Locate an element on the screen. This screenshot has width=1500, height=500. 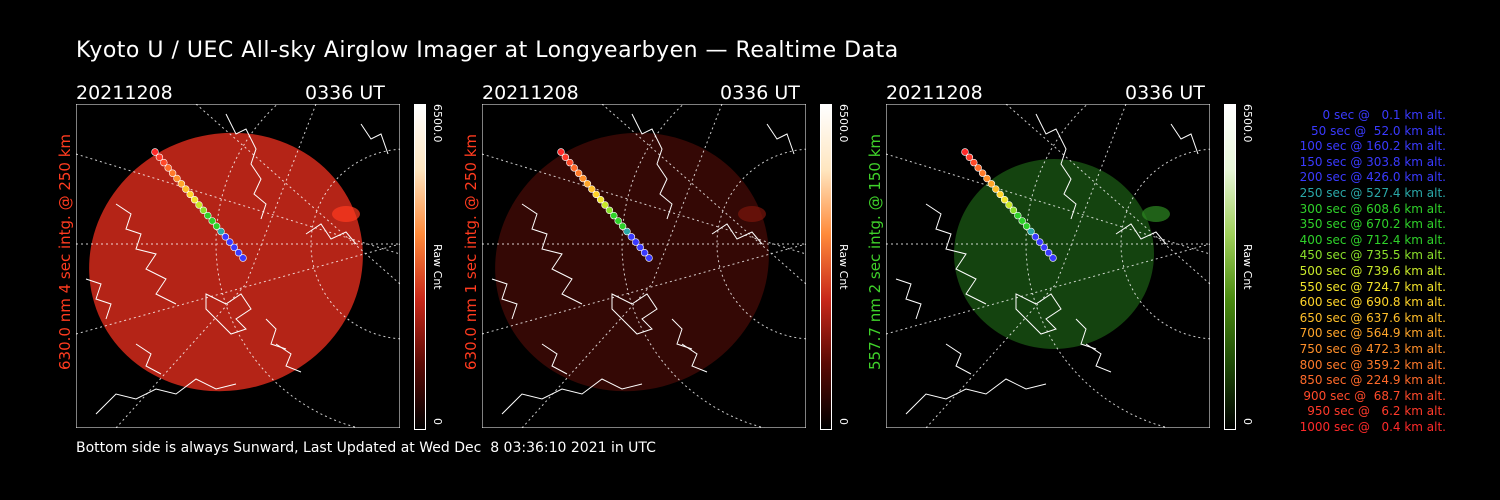
panel-2-cb-unit: Raw Cnt is located at coordinates (843, 267).